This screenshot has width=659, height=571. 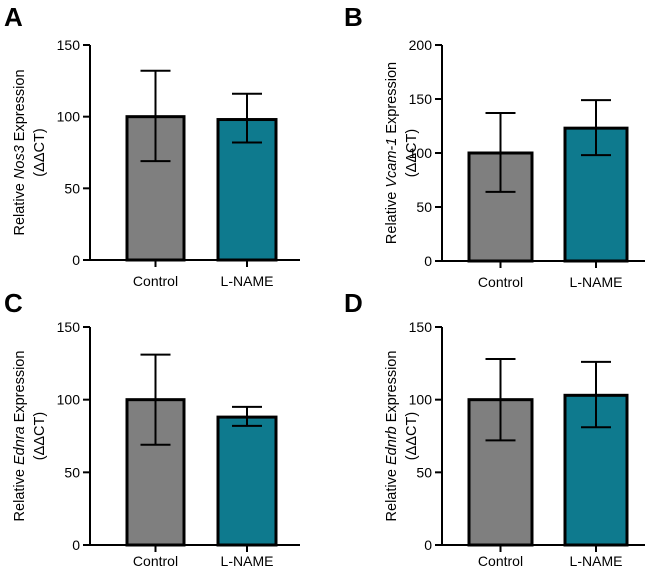 What do you see at coordinates (353, 17) in the screenshot?
I see `panel-letter: B` at bounding box center [353, 17].